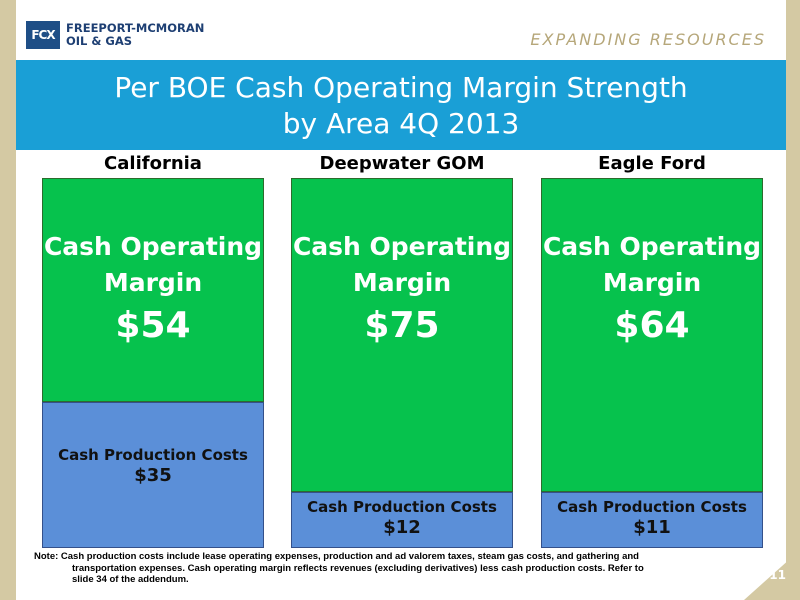  I want to click on title-line-1: Per BOE Cash Operating Margin Strength, so click(401, 87).